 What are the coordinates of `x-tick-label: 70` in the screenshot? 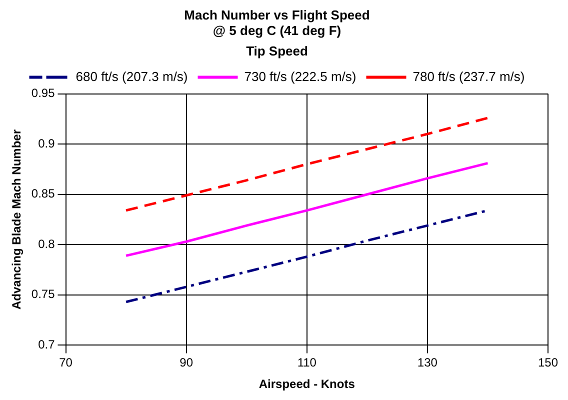 It's located at (66, 363).